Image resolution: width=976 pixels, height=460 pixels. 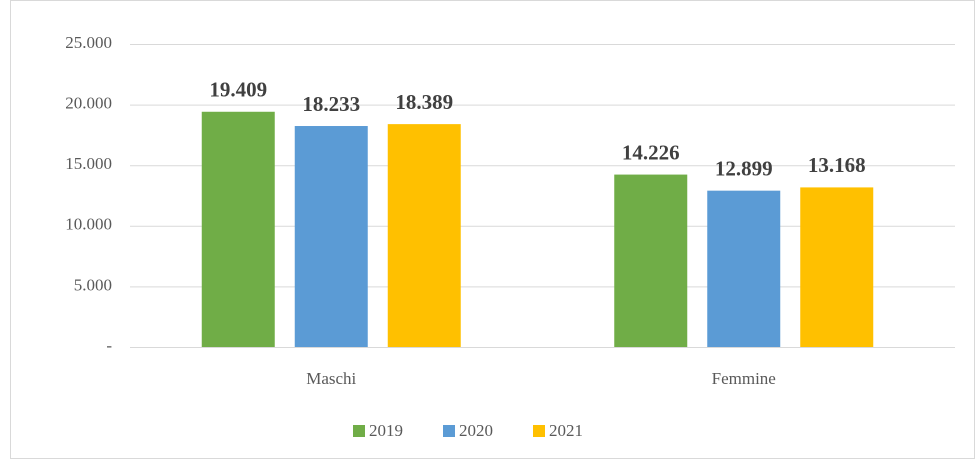 I want to click on data-label: 18.389, so click(x=424, y=102).